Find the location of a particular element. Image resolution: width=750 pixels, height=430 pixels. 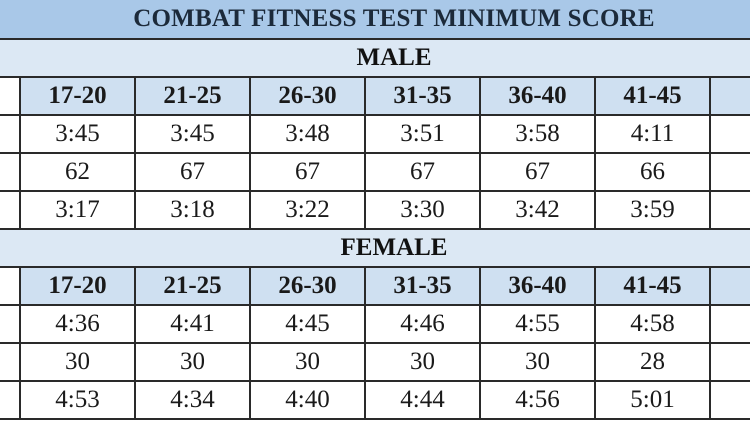

score-cell: 28 is located at coordinates (652, 362).